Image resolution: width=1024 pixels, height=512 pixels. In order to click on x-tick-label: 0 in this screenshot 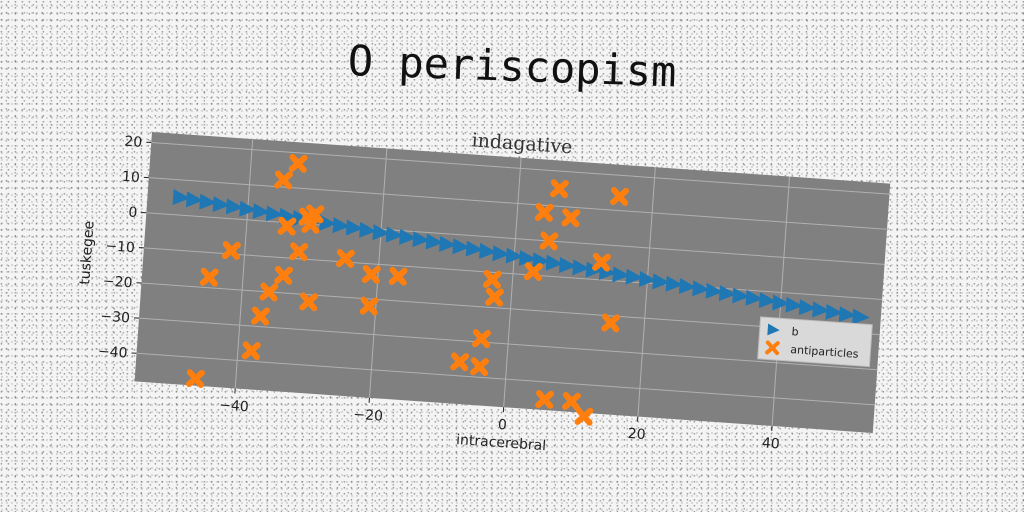, I will do `click(502, 425)`.